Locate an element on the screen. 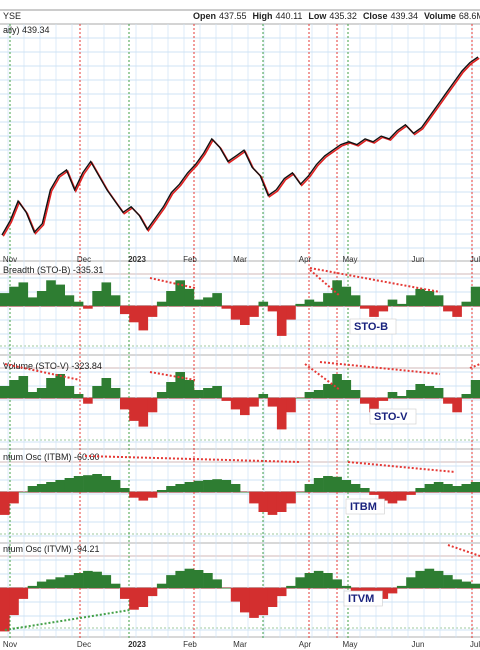  x-tick-label: Dec is located at coordinates (84, 259).